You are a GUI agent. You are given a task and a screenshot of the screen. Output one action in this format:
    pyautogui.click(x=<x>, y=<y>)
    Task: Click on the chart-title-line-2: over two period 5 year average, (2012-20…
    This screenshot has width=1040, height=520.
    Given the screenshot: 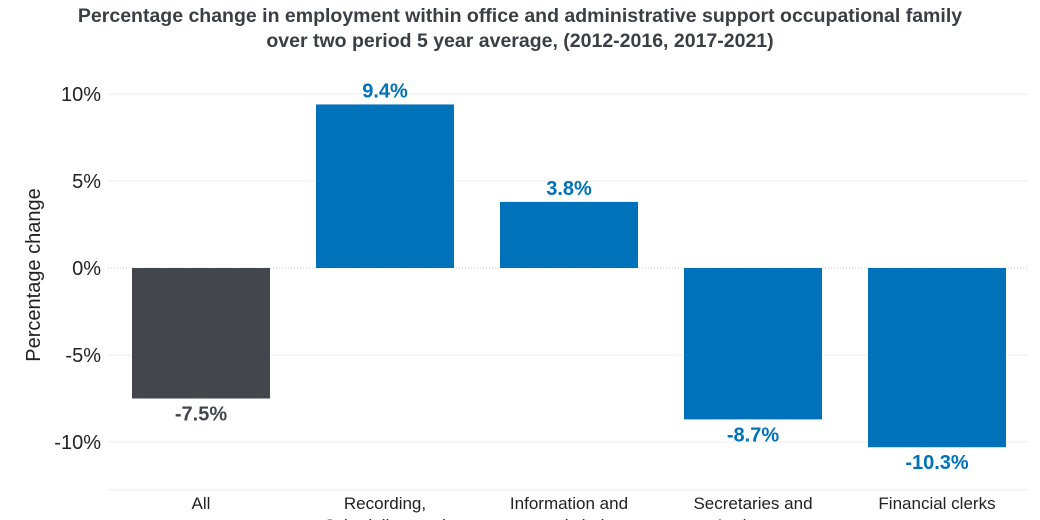 What is the action you would take?
    pyautogui.click(x=520, y=41)
    